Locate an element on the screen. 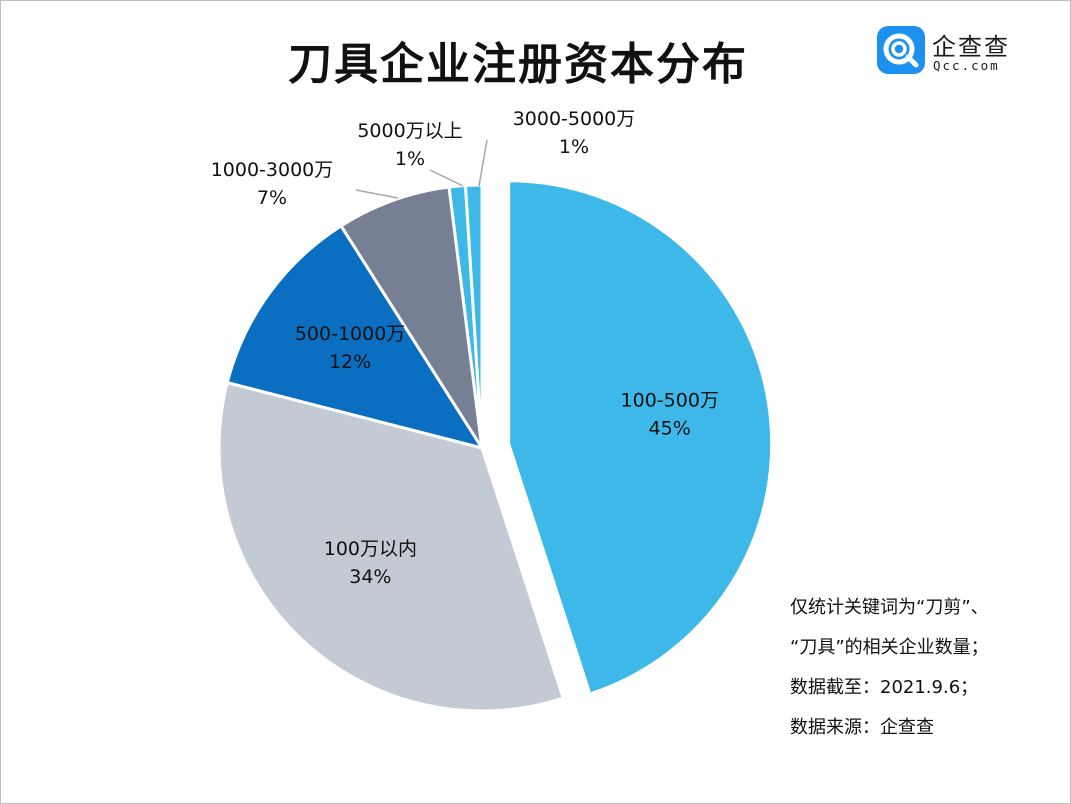 The image size is (1071, 804). qcc-logo: 企查查 Qcc.com is located at coordinates (952, 51).